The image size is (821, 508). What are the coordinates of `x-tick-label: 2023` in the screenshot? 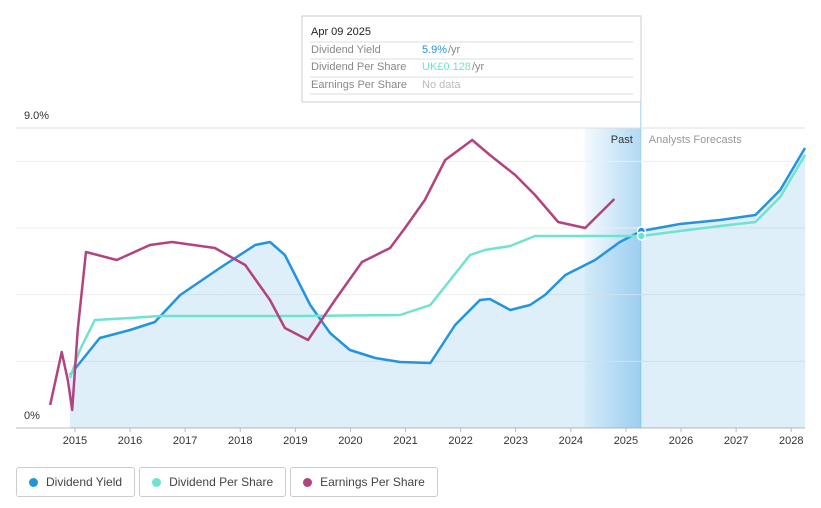 It's located at (515, 441).